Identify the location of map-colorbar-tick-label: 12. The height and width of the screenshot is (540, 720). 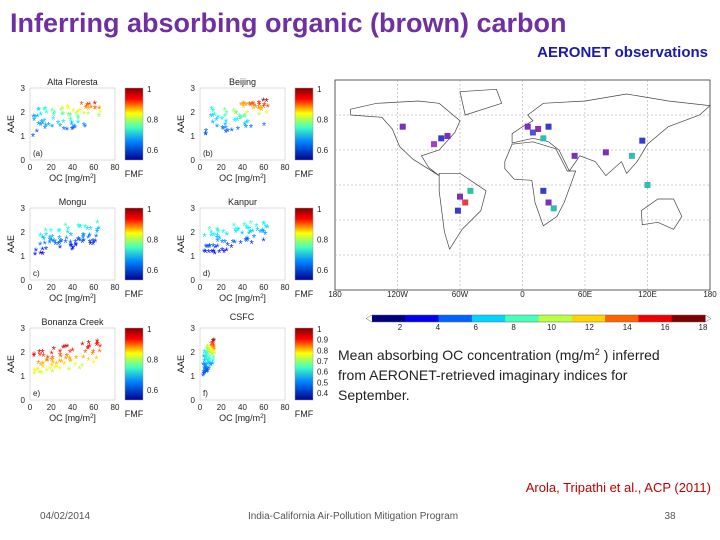
(589, 327).